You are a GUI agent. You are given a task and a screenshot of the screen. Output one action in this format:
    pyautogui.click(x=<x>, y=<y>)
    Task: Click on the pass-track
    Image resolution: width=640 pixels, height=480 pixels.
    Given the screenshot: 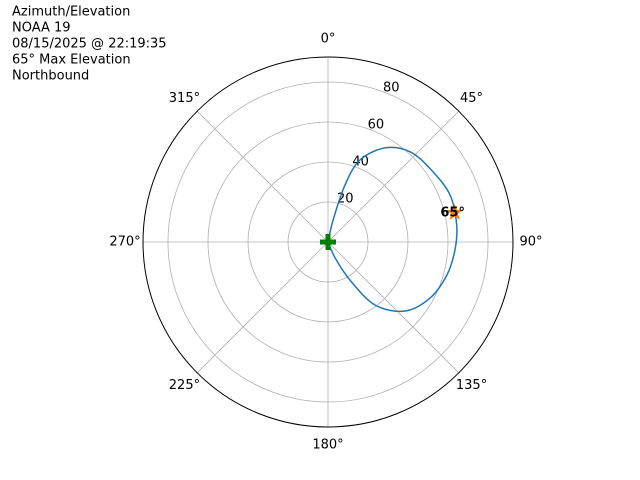 What is the action you would take?
    pyautogui.click(x=392, y=229)
    